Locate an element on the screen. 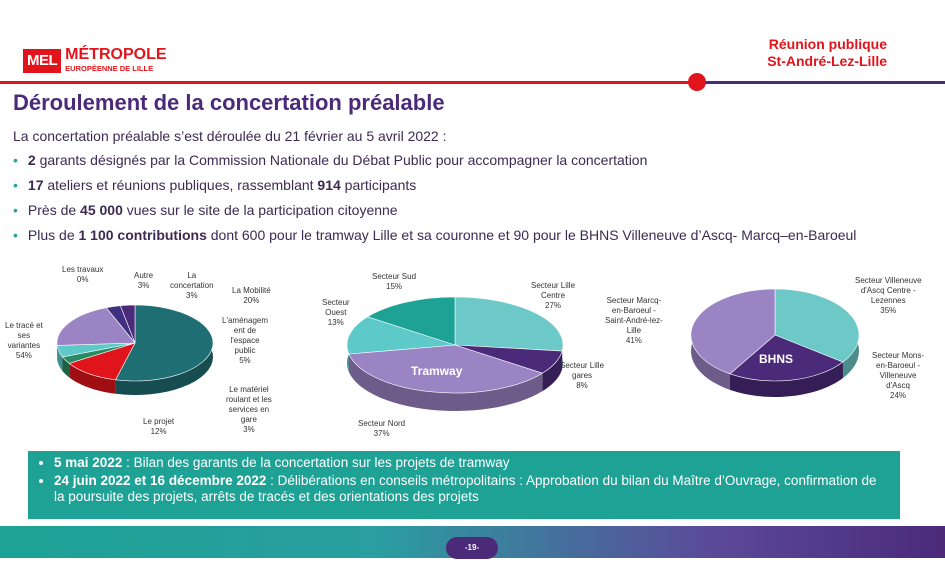  label-amenagement: L'aménagem ent de l'espace public 5% is located at coordinates (245, 340).